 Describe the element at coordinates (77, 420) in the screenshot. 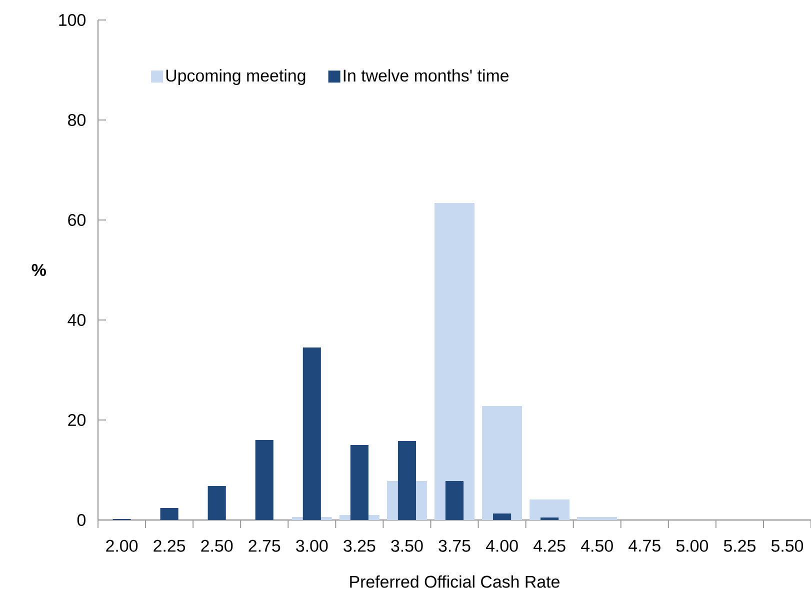

I see `y-tick-label: 20` at that location.